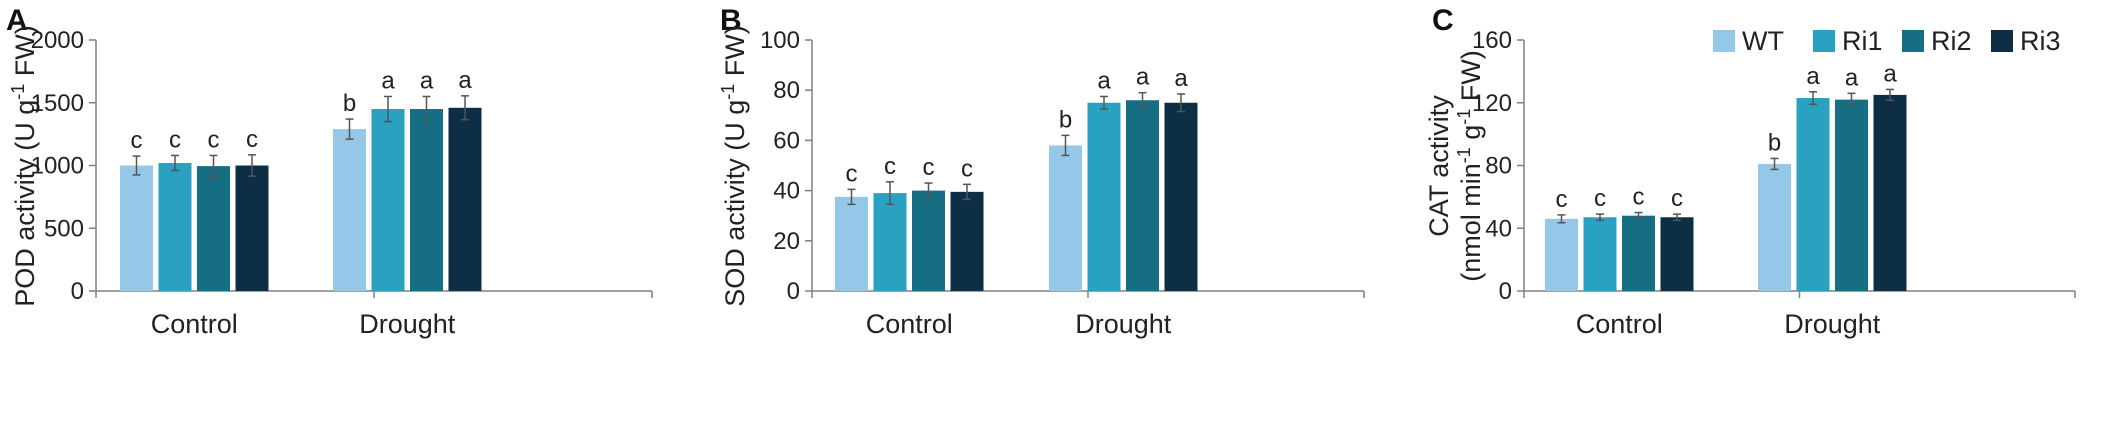  Describe the element at coordinates (1824, 41) in the screenshot. I see `legend-swatch-ri1` at that location.